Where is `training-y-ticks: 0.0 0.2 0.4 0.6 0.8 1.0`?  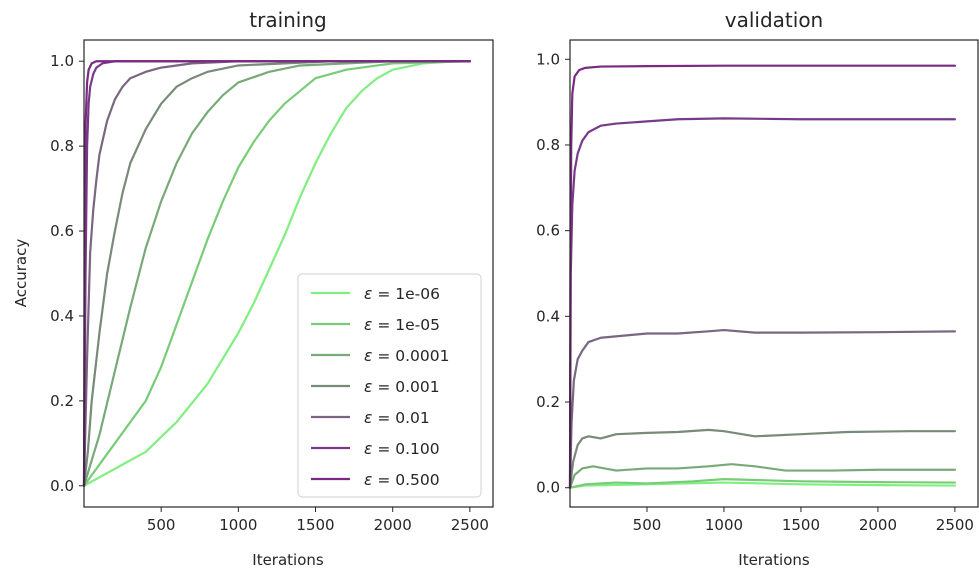 training-y-ticks: 0.0 0.2 0.4 0.6 0.8 1.0 is located at coordinates (67, 273).